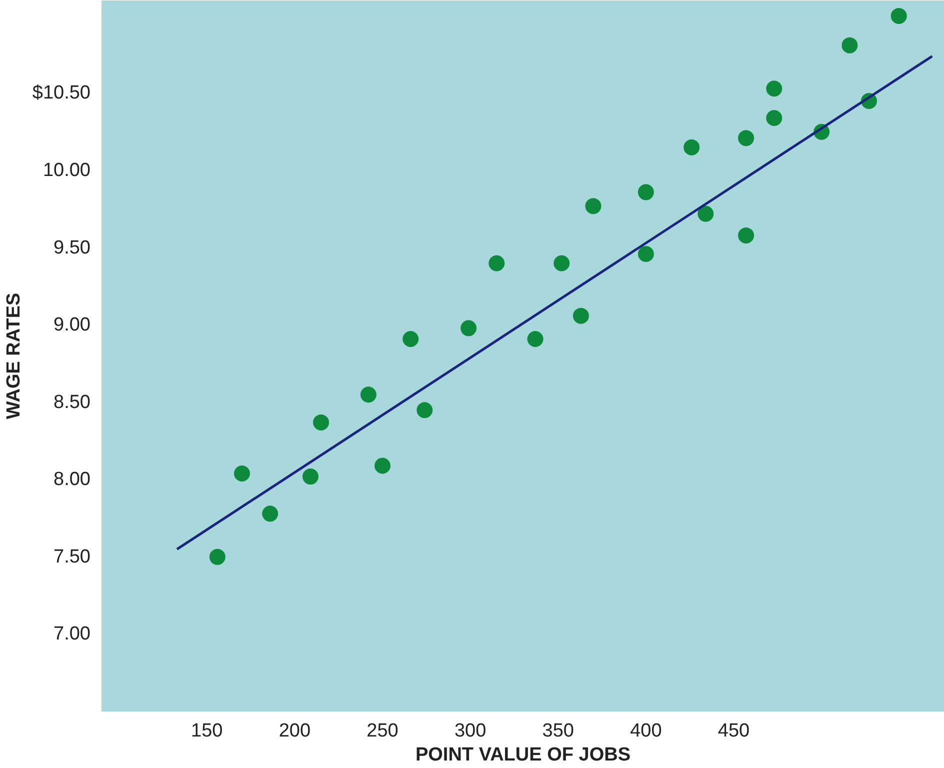  Describe the element at coordinates (207, 731) in the screenshot. I see `x-tick-label: 150` at that location.